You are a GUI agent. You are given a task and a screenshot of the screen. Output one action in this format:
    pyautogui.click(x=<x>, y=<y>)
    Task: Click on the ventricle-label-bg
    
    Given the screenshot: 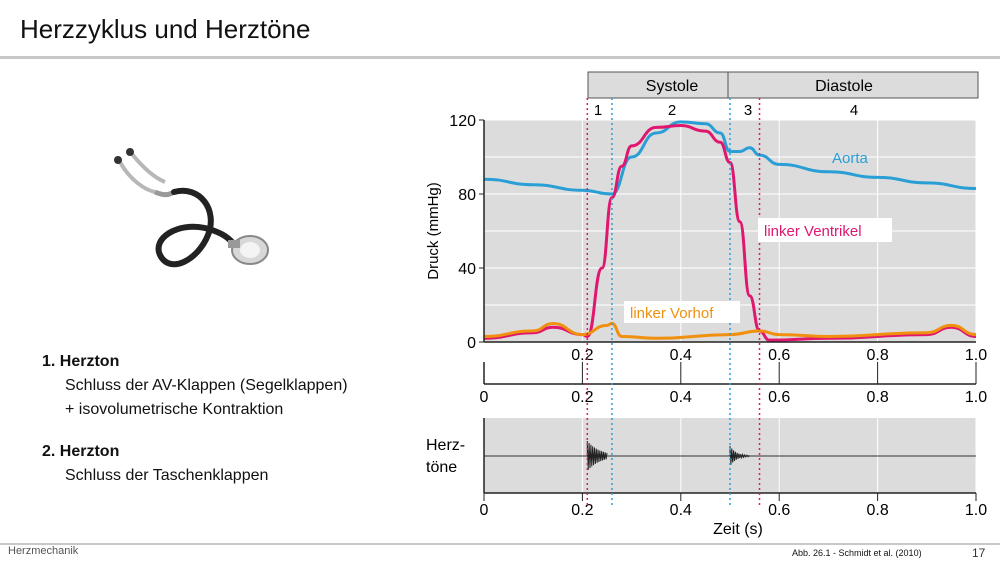 What is the action you would take?
    pyautogui.click(x=825, y=230)
    